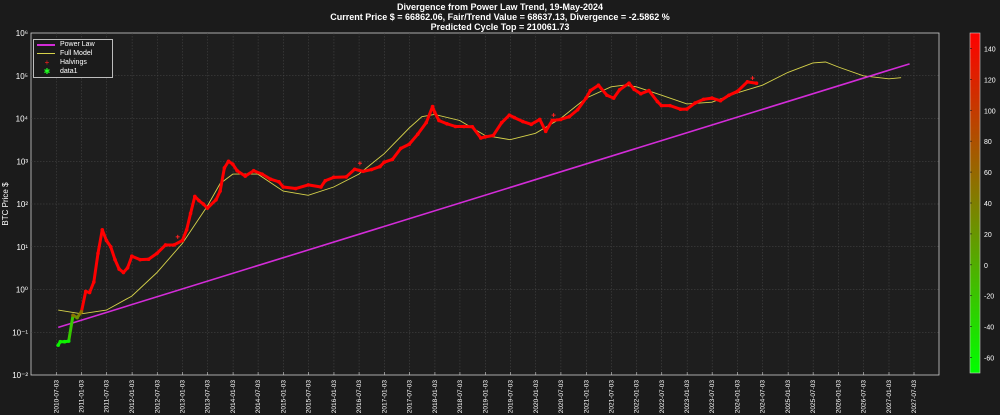  I want to click on x-tick-label: 2024-01-03, so click(738, 397).